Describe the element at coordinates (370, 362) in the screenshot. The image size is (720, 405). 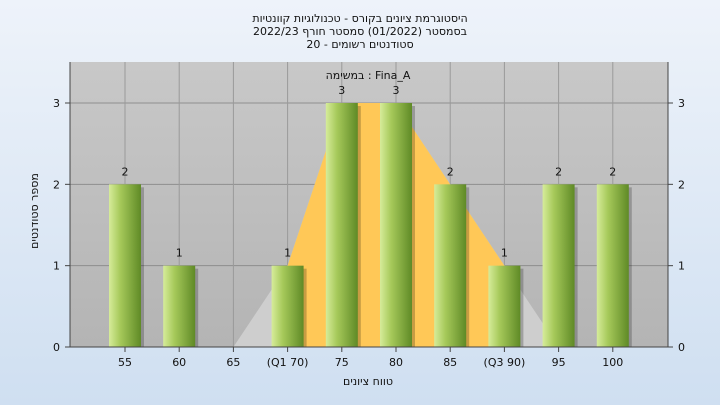
I see `x-tick-labels: 55 60 65 (Q1 70) 75 80 85 (Q3 90) 95 100` at that location.